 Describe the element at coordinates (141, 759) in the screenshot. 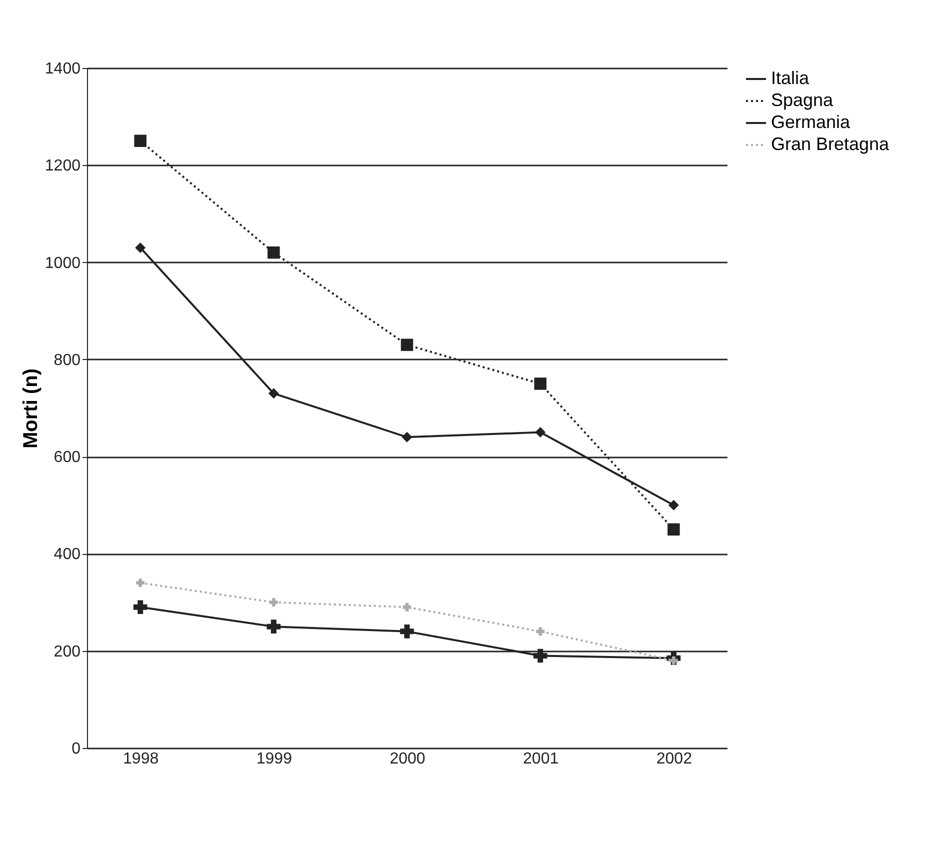

I see `x-tick-label: 1998` at that location.